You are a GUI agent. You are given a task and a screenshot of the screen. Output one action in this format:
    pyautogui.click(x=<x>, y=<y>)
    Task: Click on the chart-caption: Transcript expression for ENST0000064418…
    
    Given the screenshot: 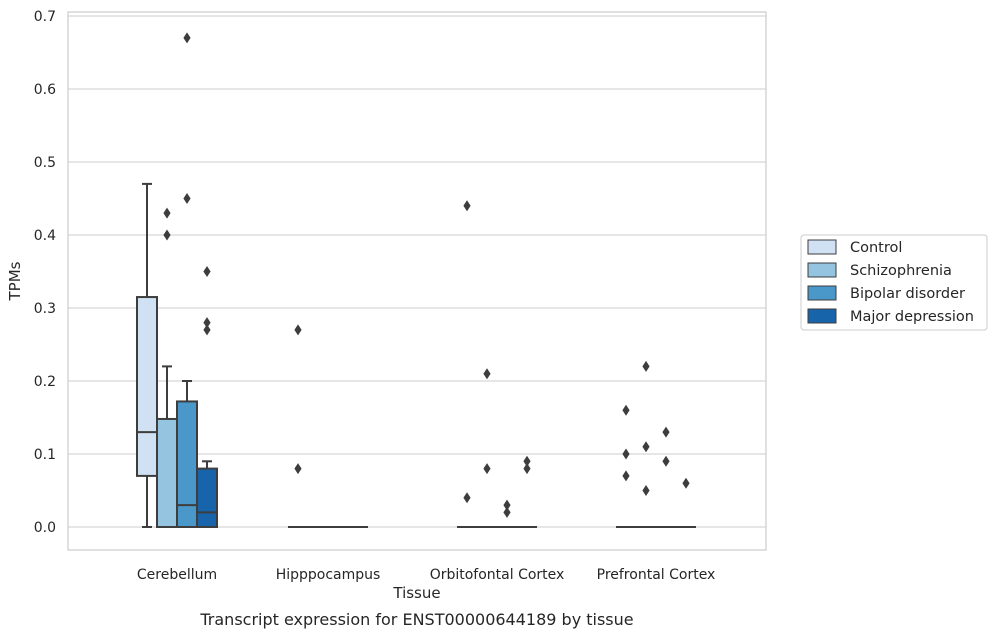 What is the action you would take?
    pyautogui.click(x=416, y=619)
    